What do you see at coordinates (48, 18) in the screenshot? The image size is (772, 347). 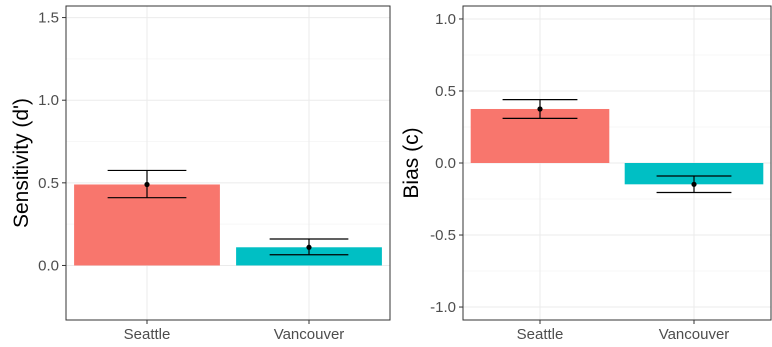 I see `y-tick-label: 1.5` at bounding box center [48, 18].